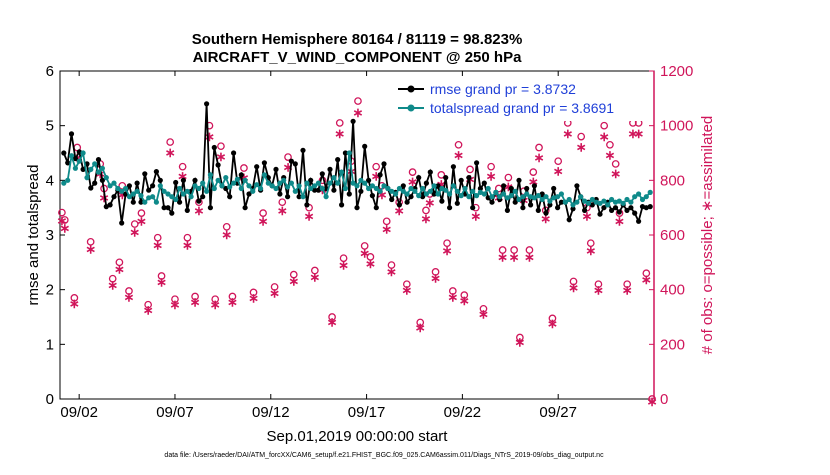  What do you see at coordinates (50, 71) in the screenshot?
I see `y-left-tick-label: 6` at bounding box center [50, 71].